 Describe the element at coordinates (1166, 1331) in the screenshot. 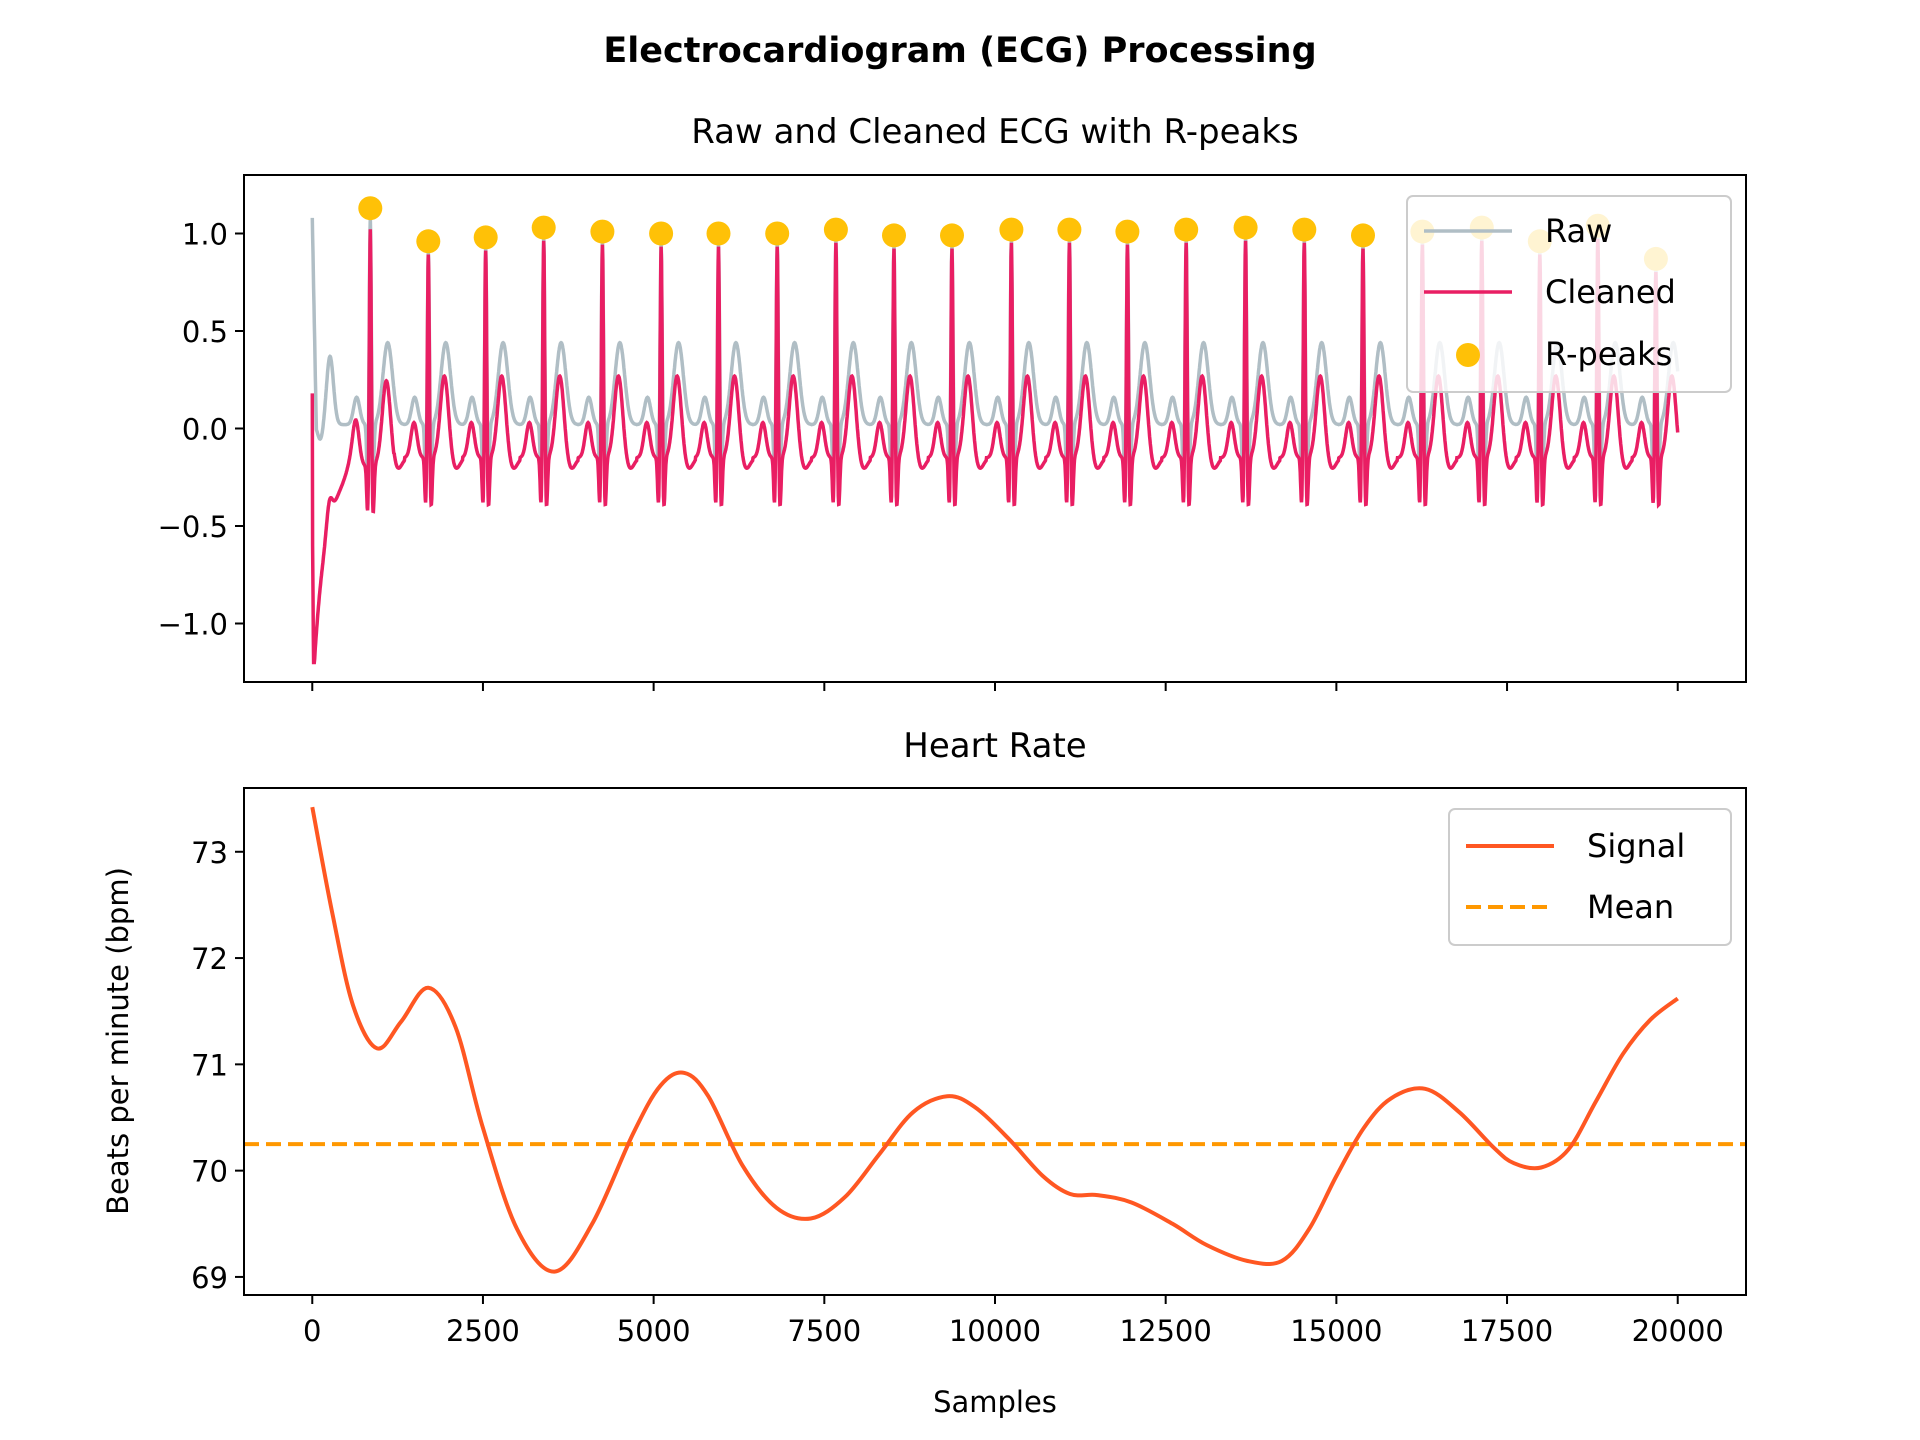

I see `heart-rate-xtick-label: 12500` at that location.